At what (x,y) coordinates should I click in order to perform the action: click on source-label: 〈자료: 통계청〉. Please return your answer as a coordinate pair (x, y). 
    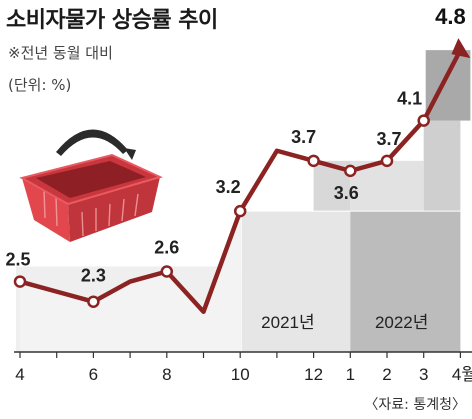
    Looking at the image, I should click on (415, 405).